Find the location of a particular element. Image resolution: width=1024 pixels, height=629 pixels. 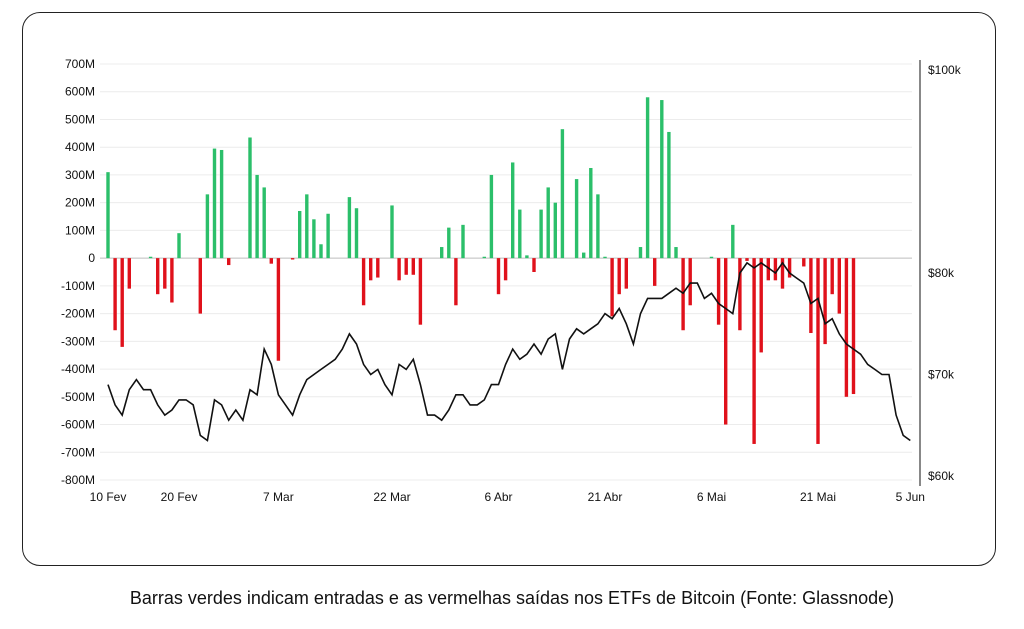

y-tick-label: -600M is located at coordinates (78, 425).